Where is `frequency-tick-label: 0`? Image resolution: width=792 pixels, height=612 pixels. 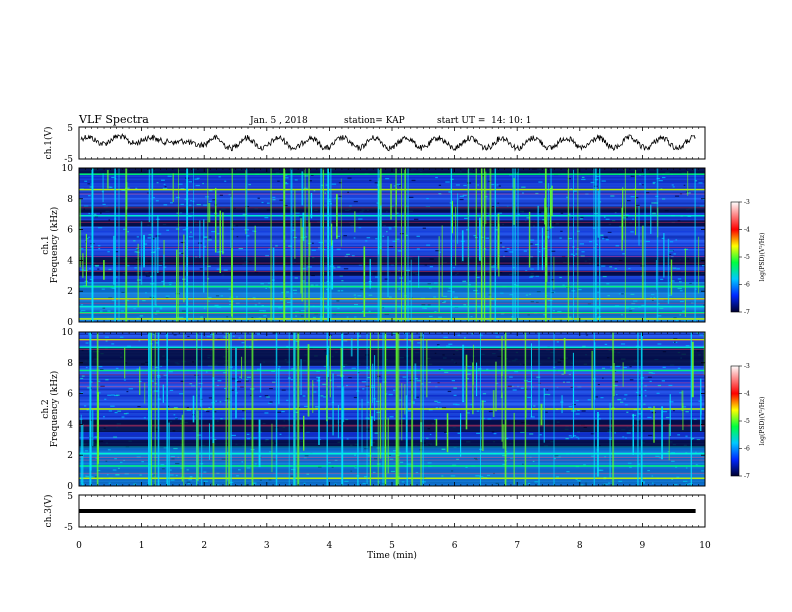
frequency-tick-label: 0 is located at coordinates (70, 323).